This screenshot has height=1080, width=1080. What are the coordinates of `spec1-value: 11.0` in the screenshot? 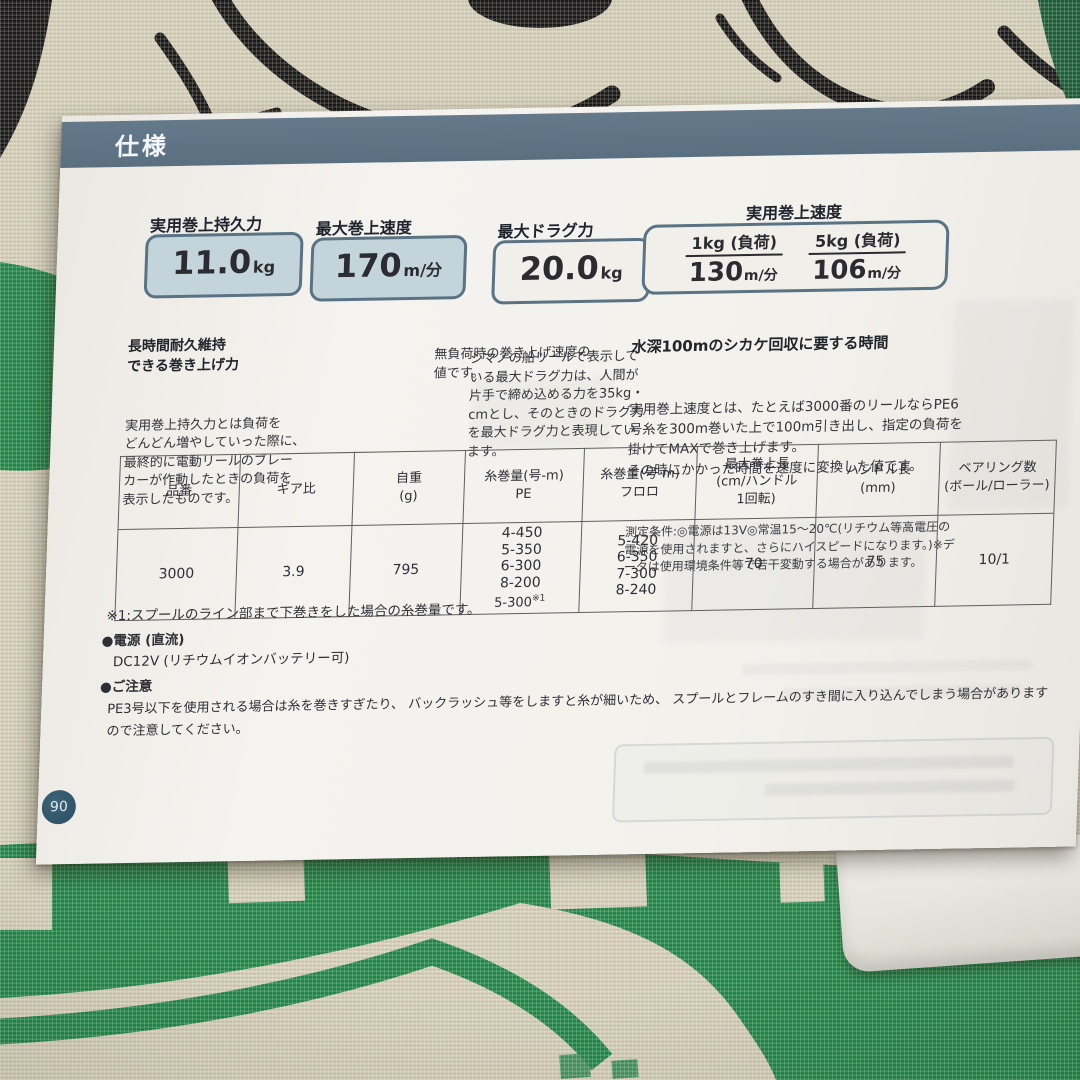 It's located at (211, 262).